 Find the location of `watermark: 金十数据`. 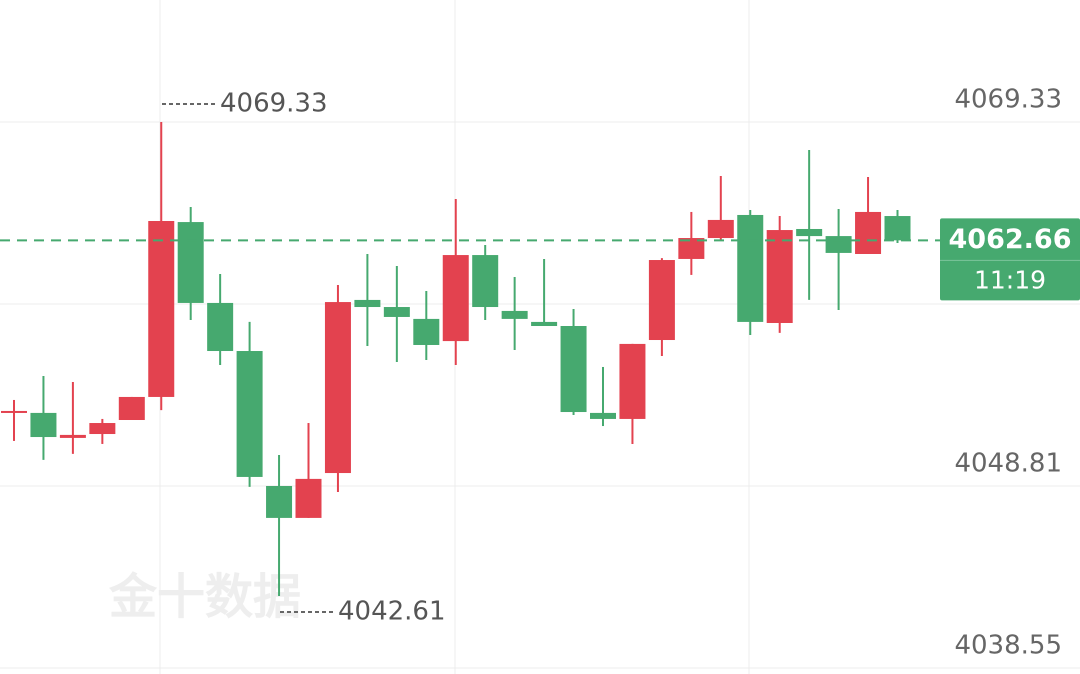

watermark: 金十数据 is located at coordinates (204, 597).